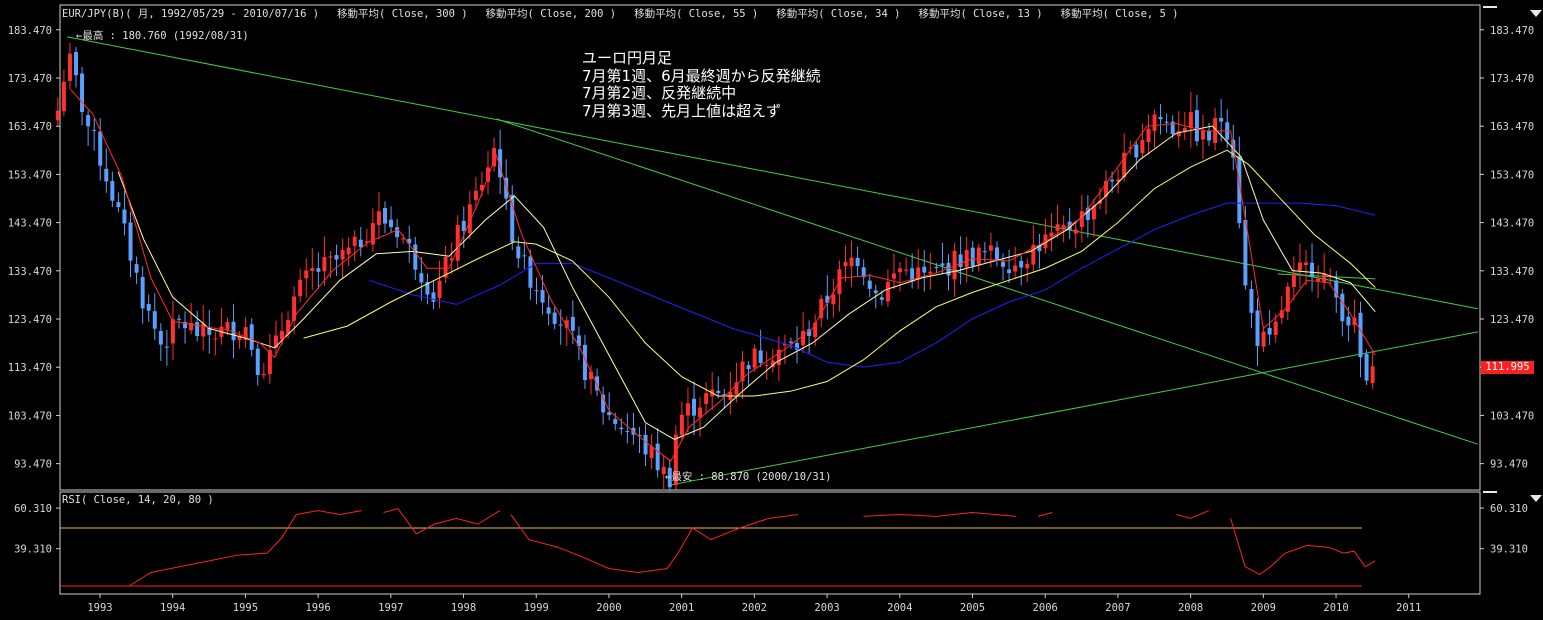  Describe the element at coordinates (138, 500) in the screenshot. I see `rsi-header: RSI( Close, 14, 20, 80 )` at that location.